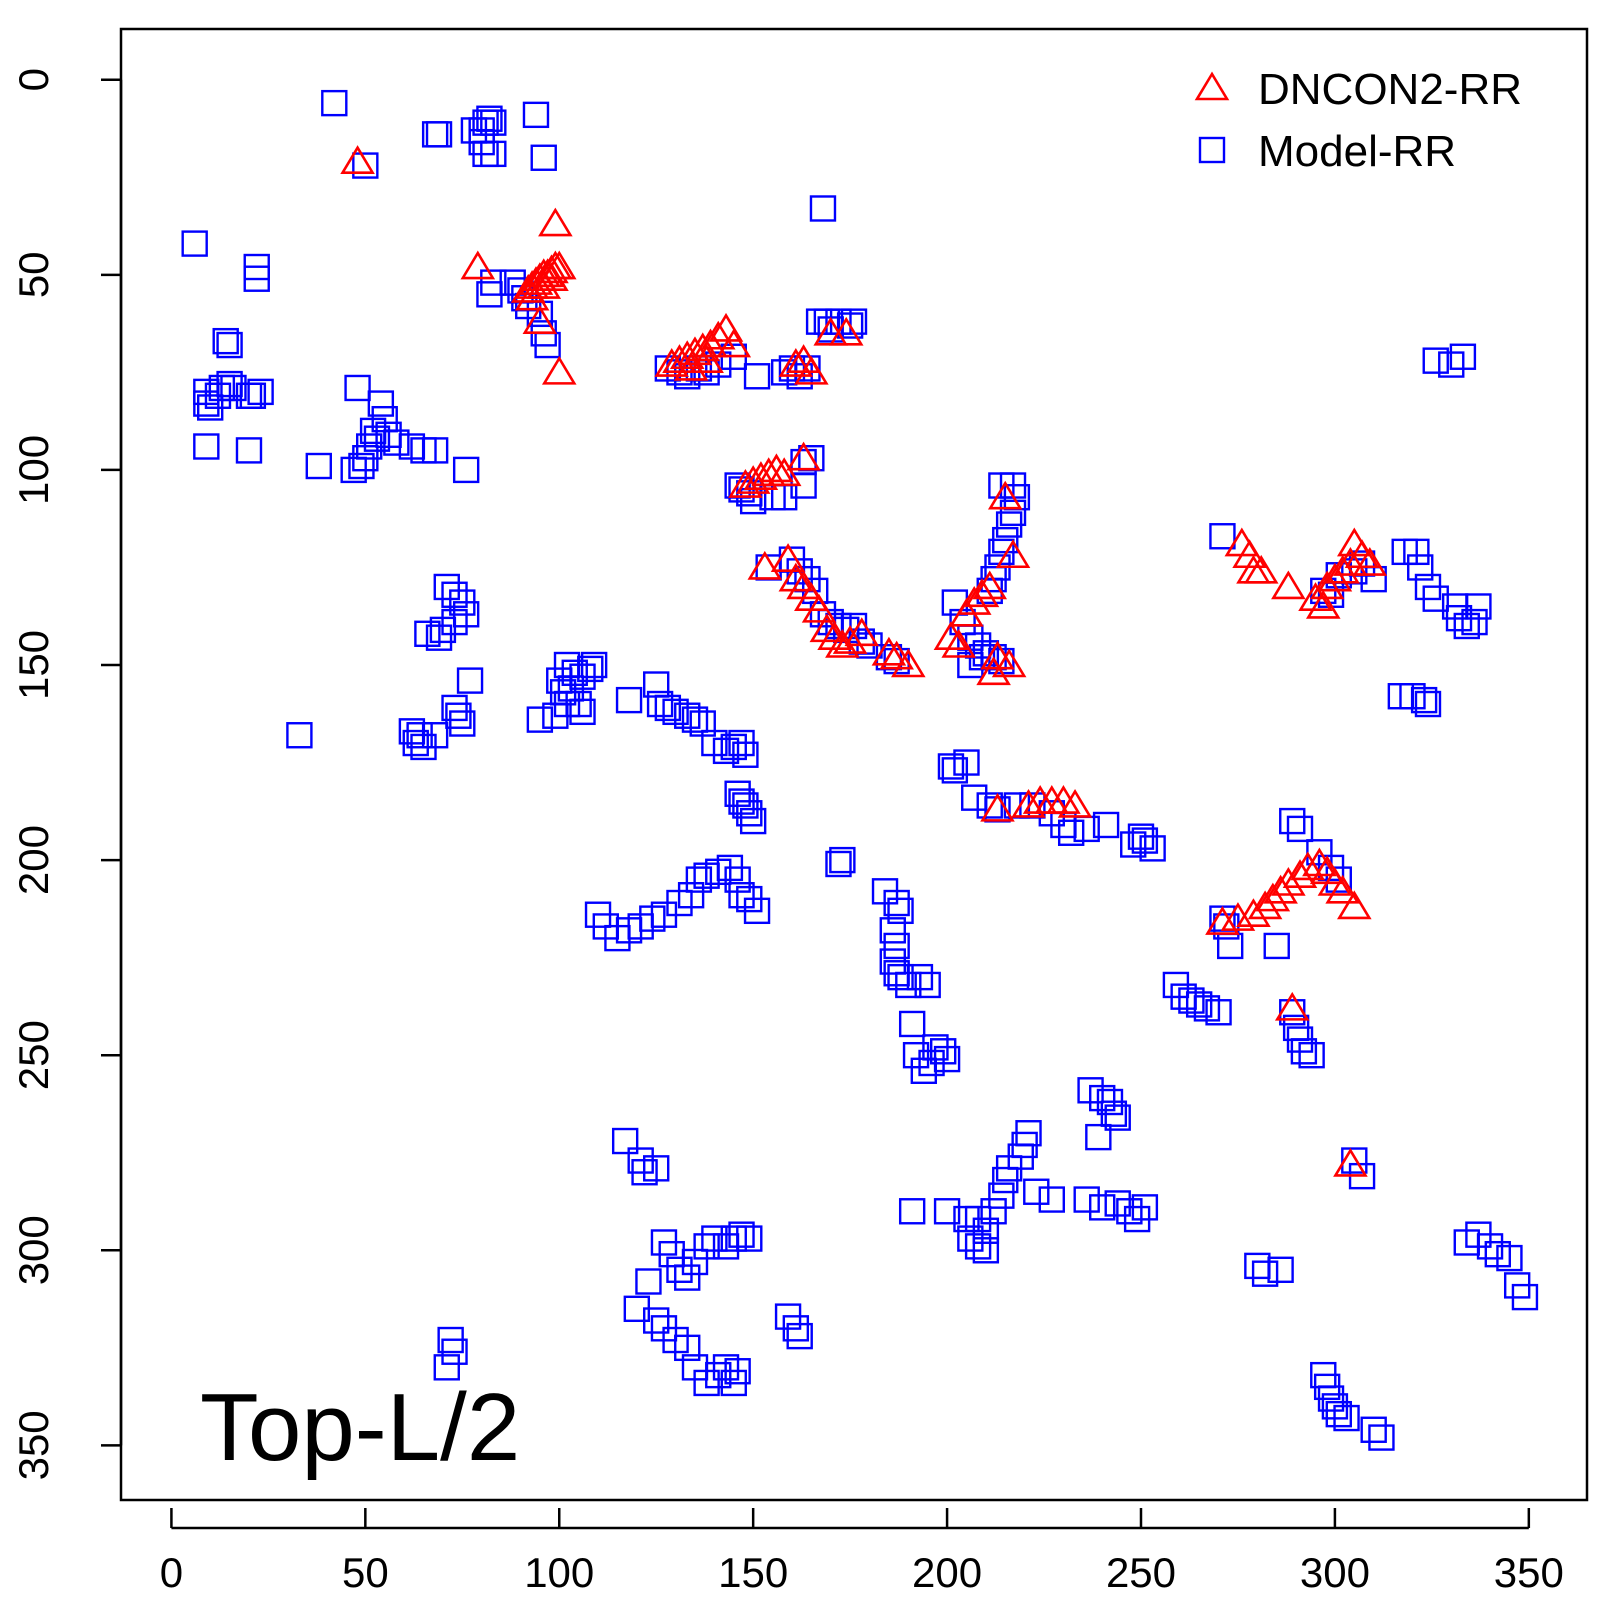 This screenshot has height=1600, width=1600. Describe the element at coordinates (1358, 120) in the screenshot. I see `legend: DNCON2-RR Model-RR` at that location.